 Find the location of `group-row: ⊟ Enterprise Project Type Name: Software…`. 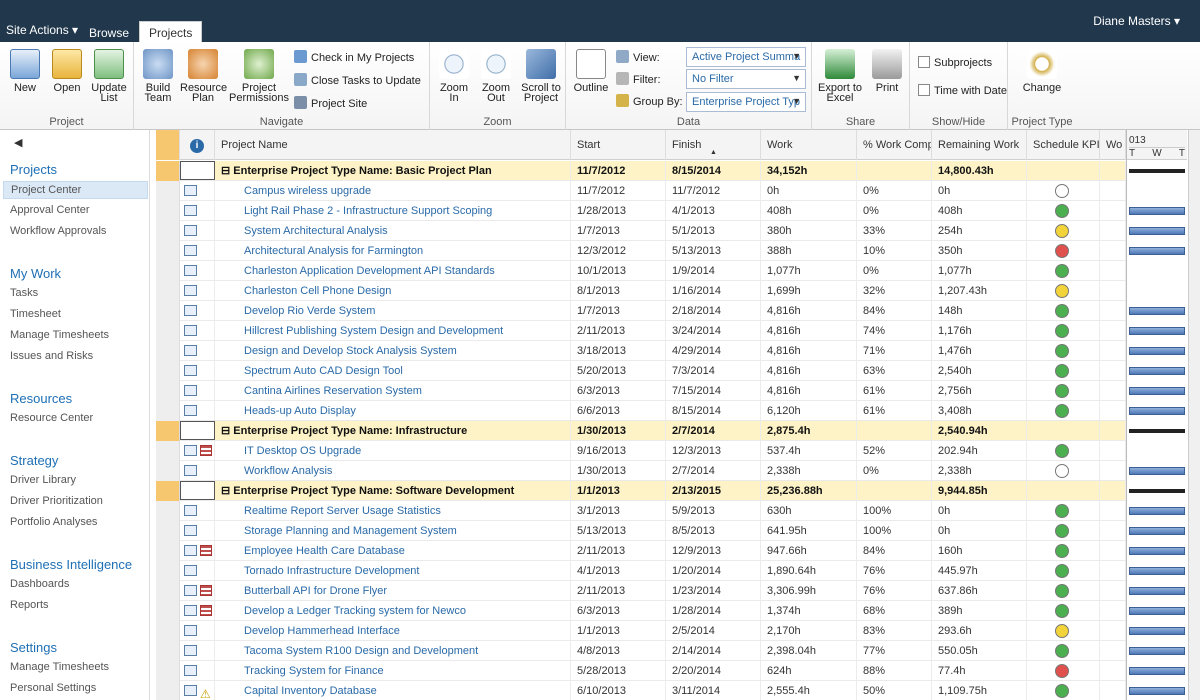

group-row: ⊟ Enterprise Project Type Name: Software… is located at coordinates (641, 491).